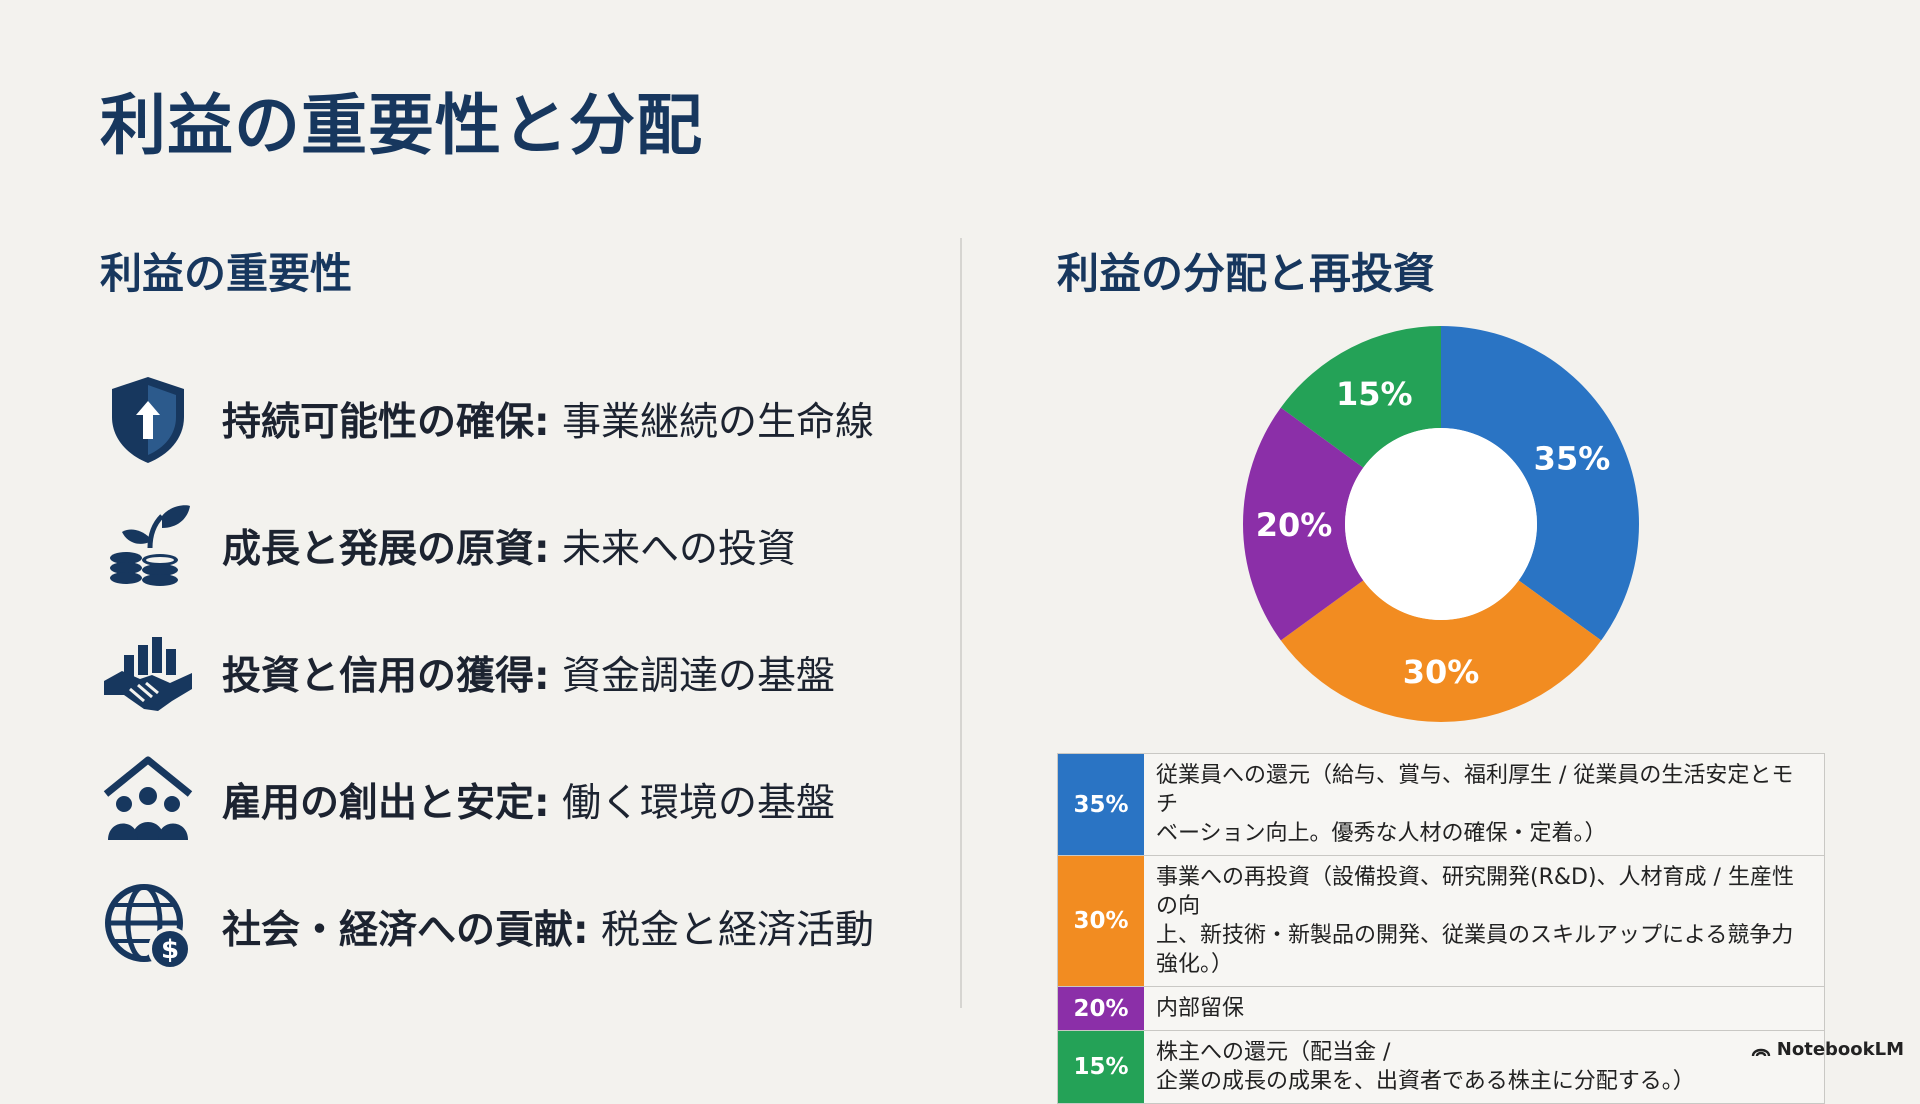  I want to click on item-title: 持続可能性の確保:, so click(386, 422).